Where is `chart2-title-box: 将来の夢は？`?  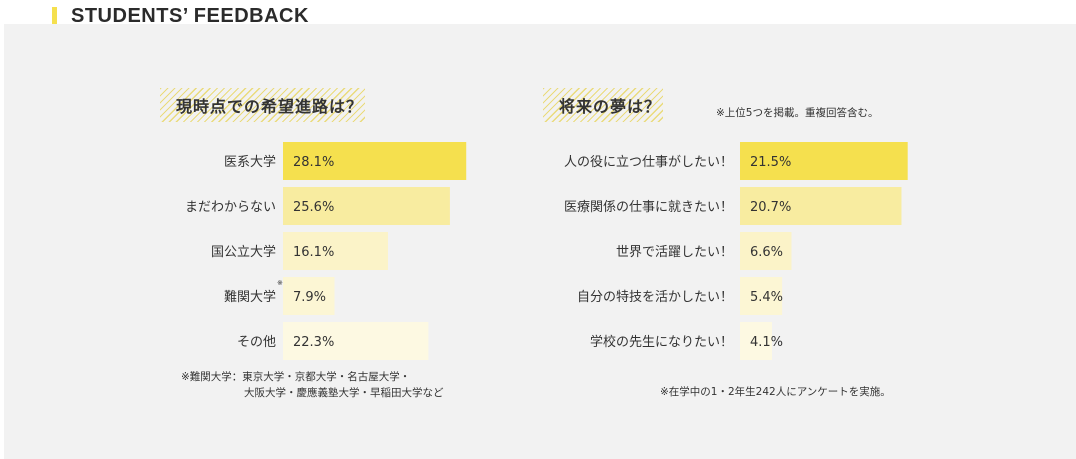
chart2-title-box: 将来の夢は？ is located at coordinates (623, 105).